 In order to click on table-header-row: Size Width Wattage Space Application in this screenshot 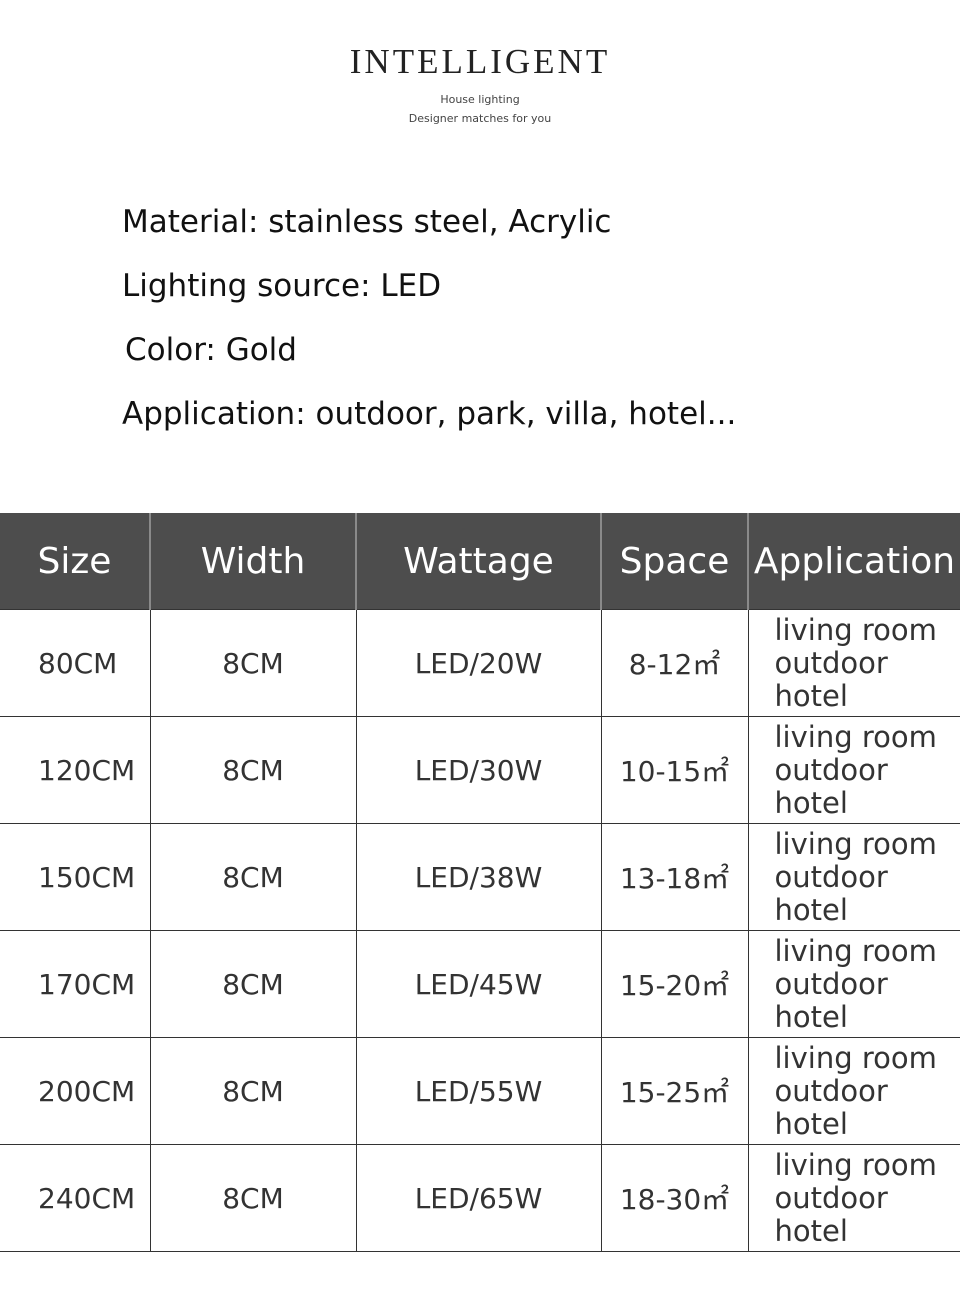, I will do `click(480, 561)`.